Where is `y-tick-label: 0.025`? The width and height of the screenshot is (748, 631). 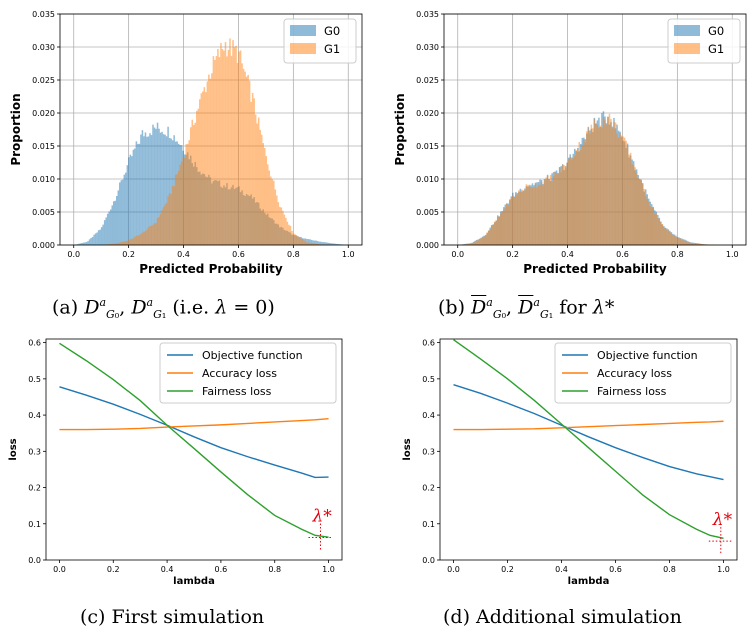
y-tick-label: 0.025 is located at coordinates (427, 80).